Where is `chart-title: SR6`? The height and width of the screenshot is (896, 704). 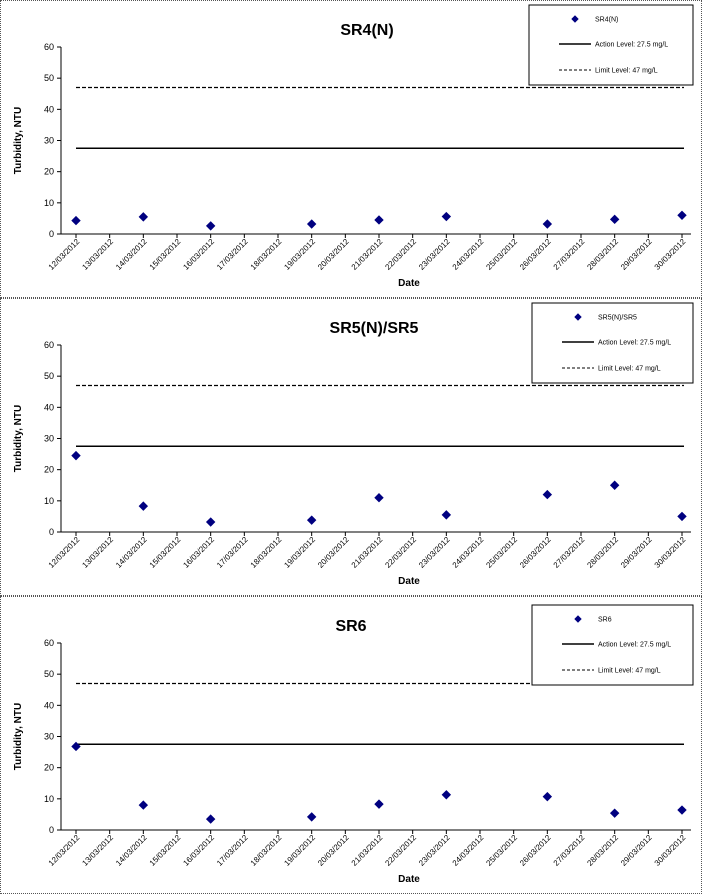
chart-title: SR6 is located at coordinates (350, 626).